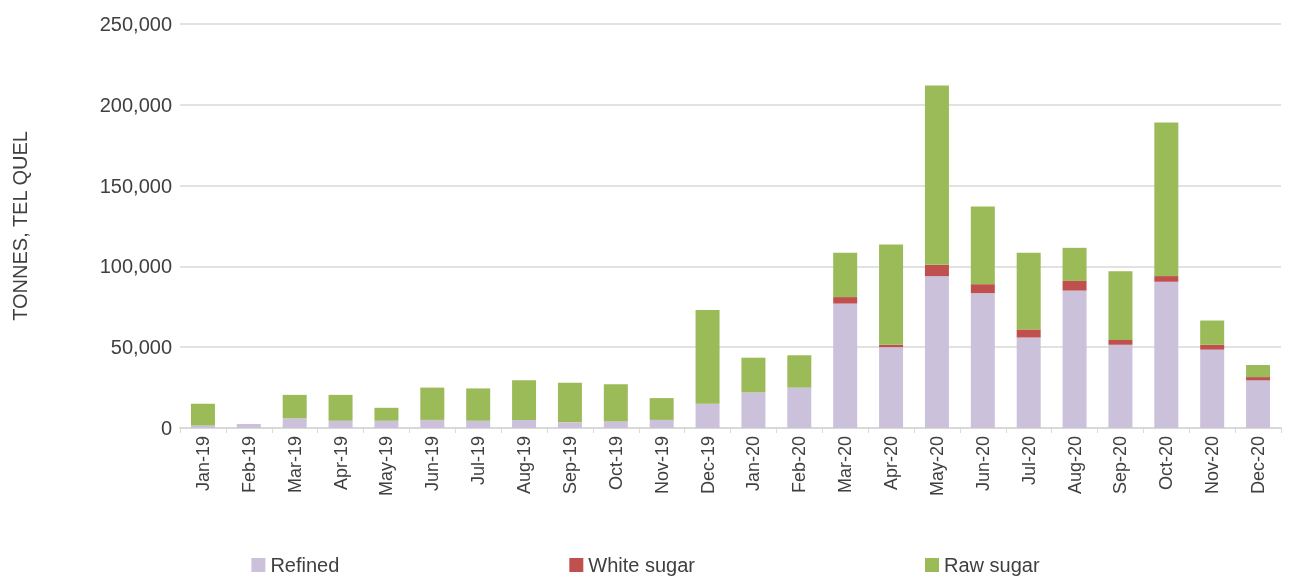  Describe the element at coordinates (1120, 465) in the screenshot. I see `x-tick-label: Sep-20` at that location.